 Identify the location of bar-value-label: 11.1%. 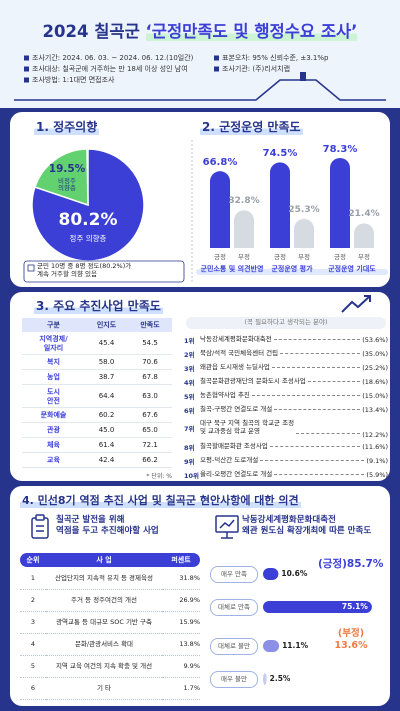
(295, 645).